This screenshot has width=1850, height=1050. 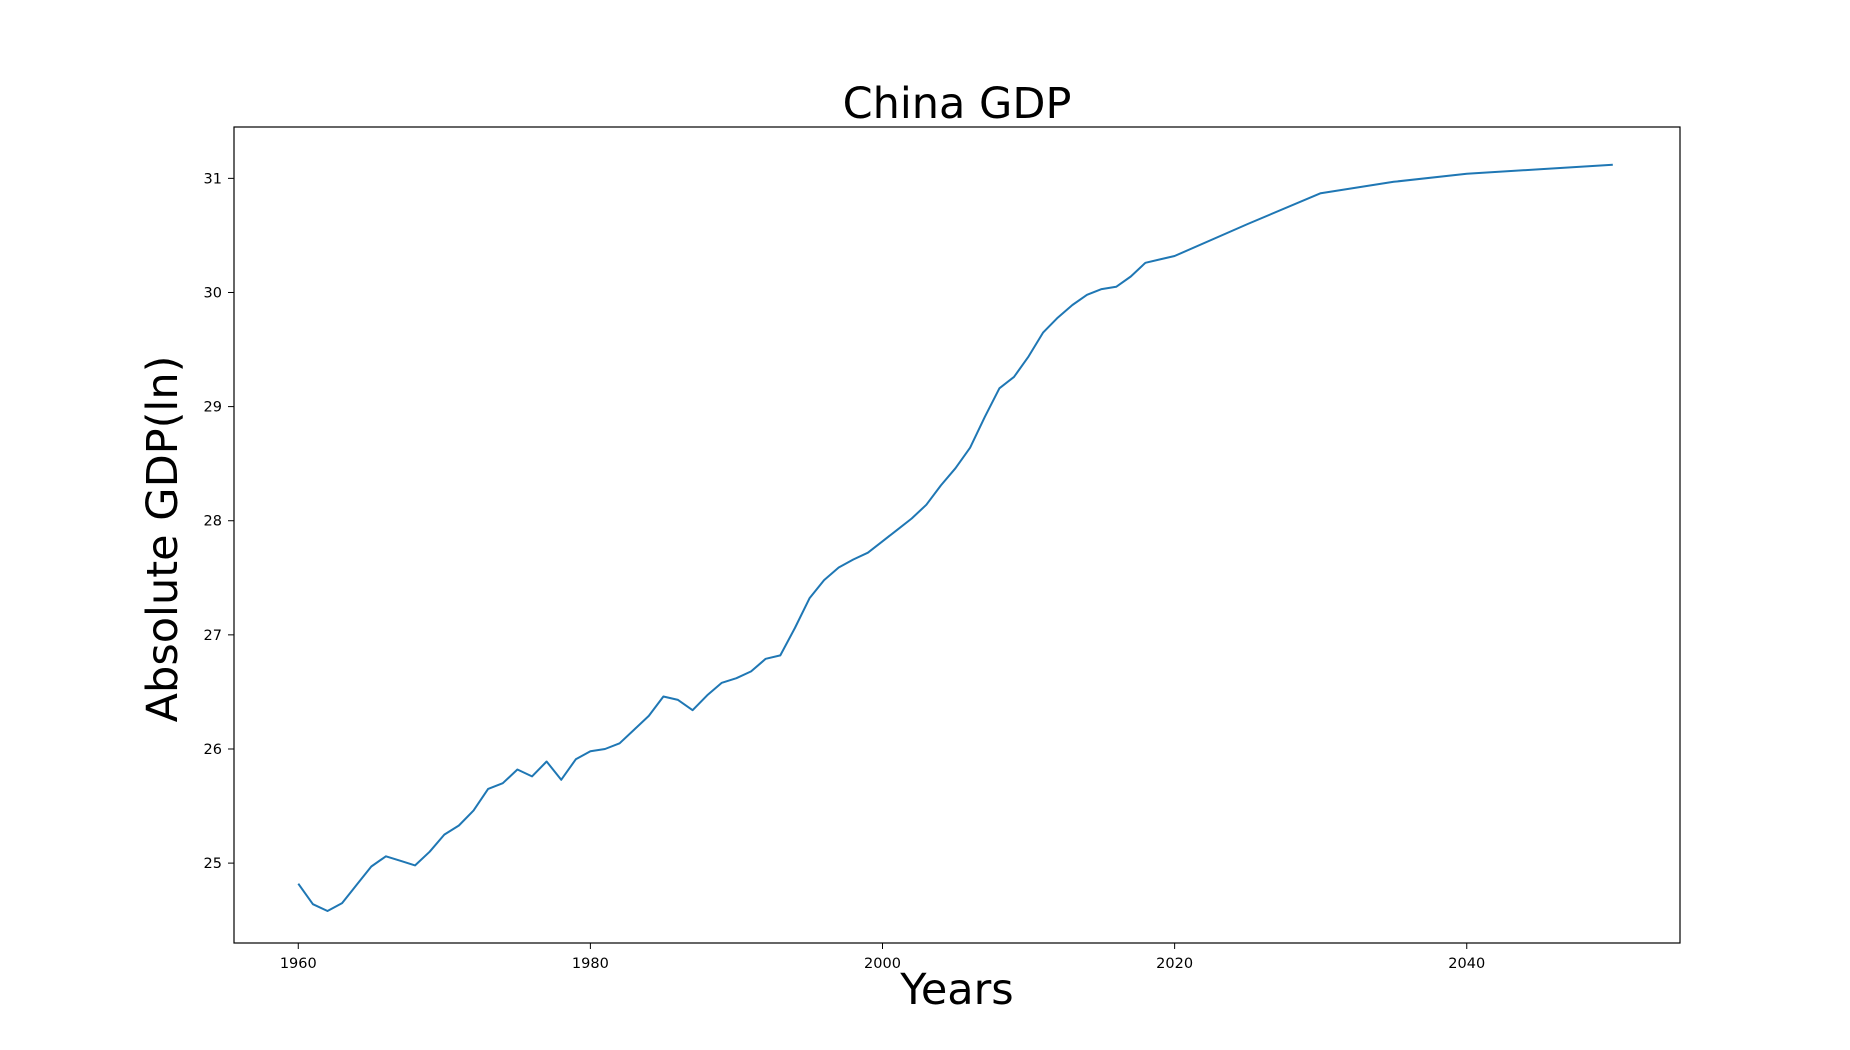 I want to click on x-axis-title: Years, so click(x=956, y=990).